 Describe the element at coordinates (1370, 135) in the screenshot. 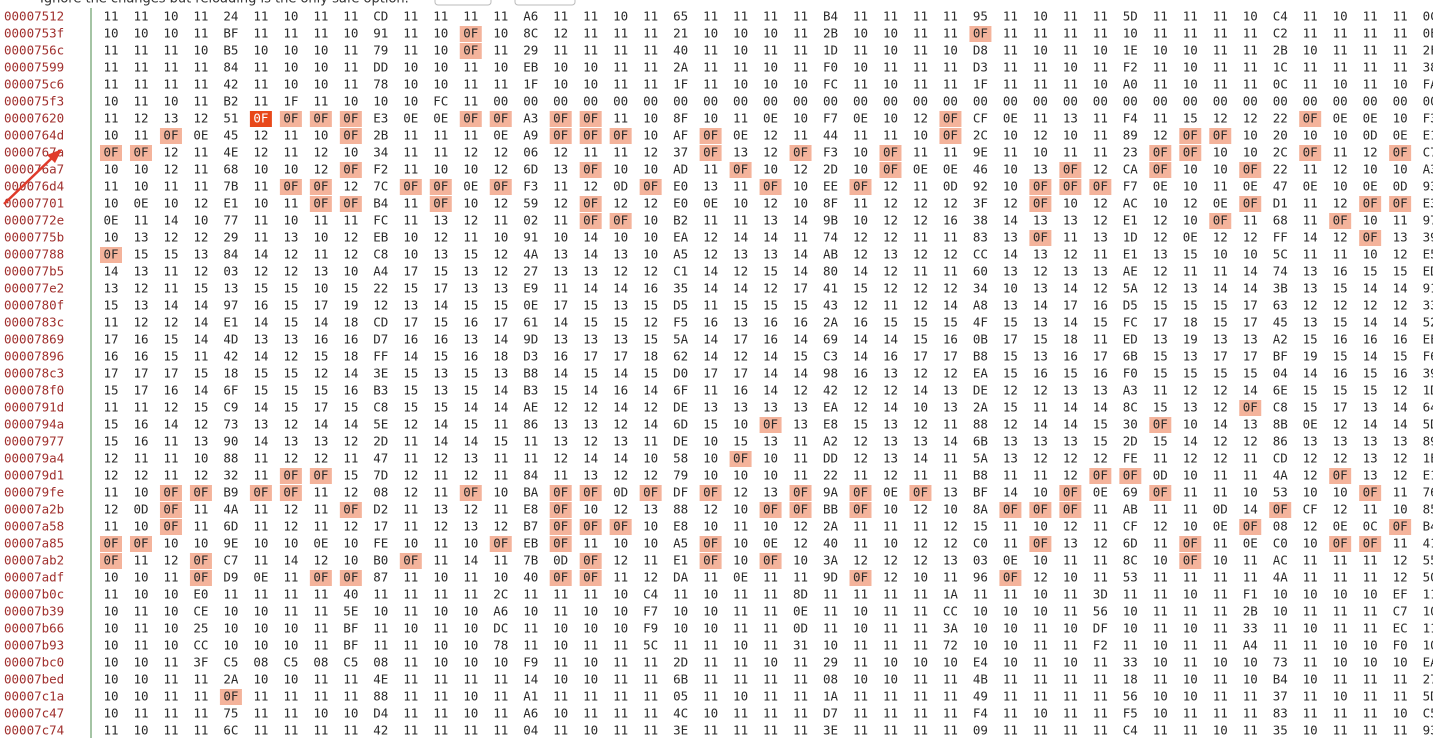

I see `byte: 0D` at that location.